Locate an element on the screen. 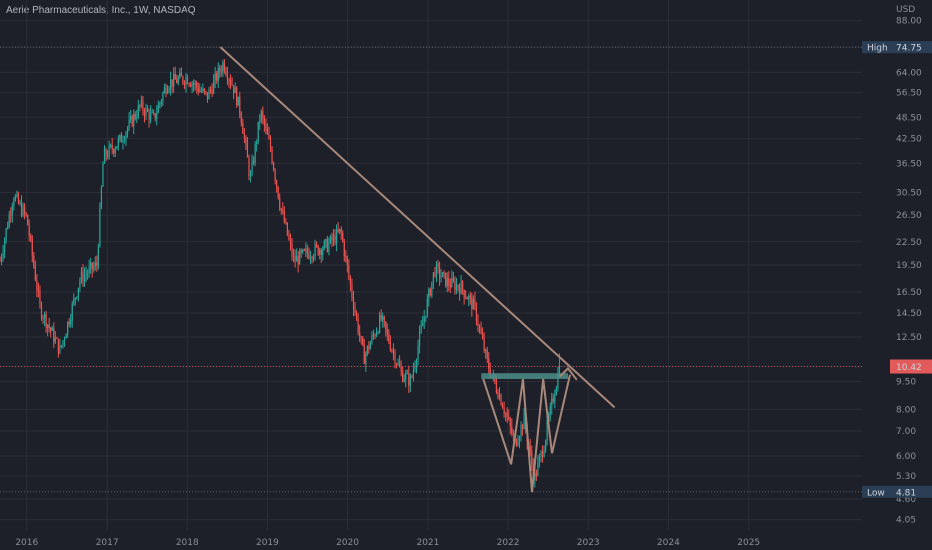  y-tick-label: 64.00 is located at coordinates (909, 73).